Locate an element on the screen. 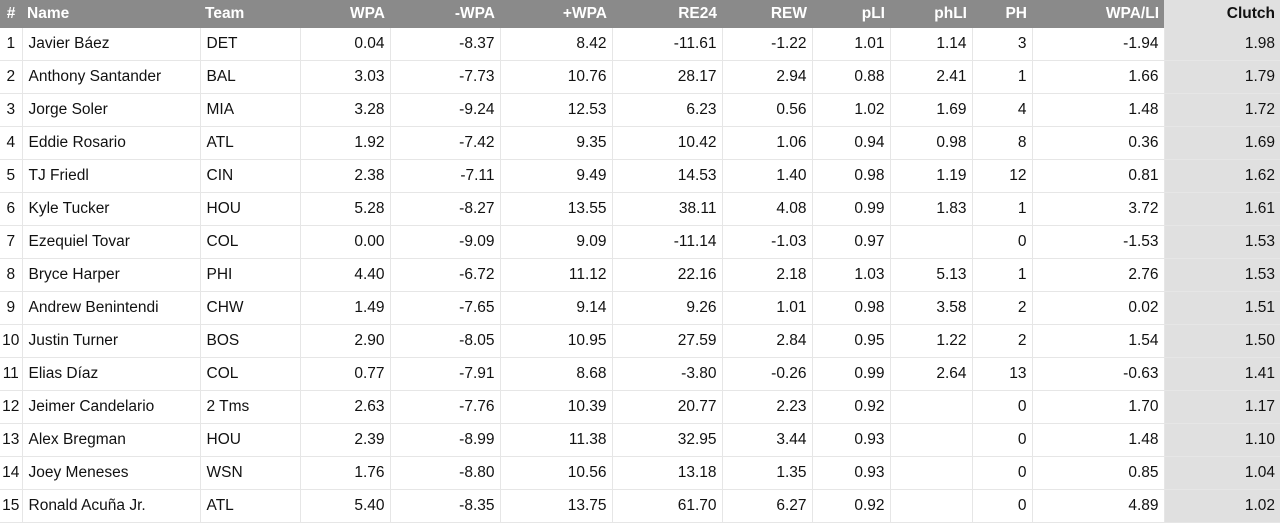 This screenshot has height=524, width=1280. table-cell: CIN is located at coordinates (250, 176).